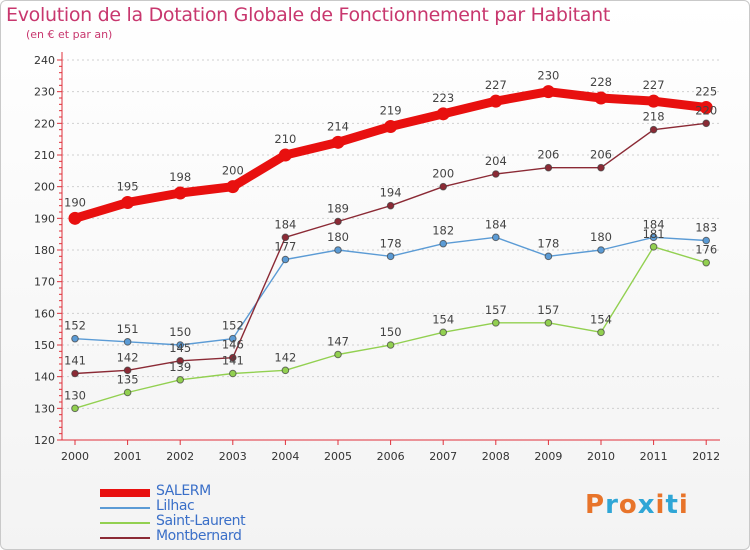 The image size is (750, 550). What do you see at coordinates (628, 505) in the screenshot?
I see `logo-letter: o` at bounding box center [628, 505].